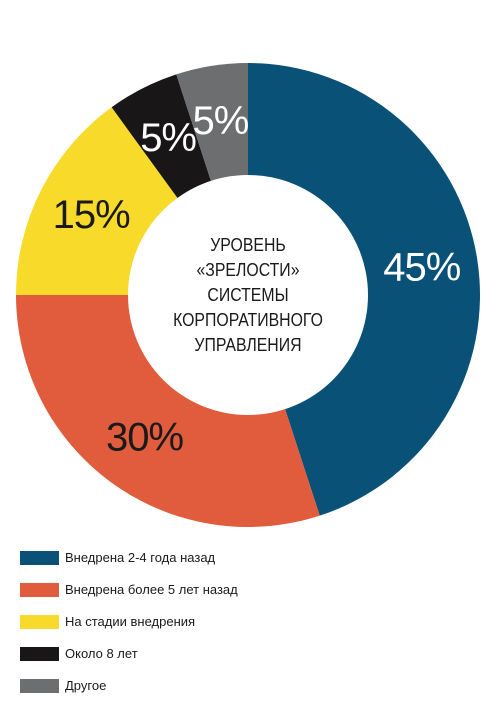 The height and width of the screenshot is (717, 498). What do you see at coordinates (421, 267) in the screenshot?
I see `slice-label-implemented-2-4-years: 45%` at bounding box center [421, 267].